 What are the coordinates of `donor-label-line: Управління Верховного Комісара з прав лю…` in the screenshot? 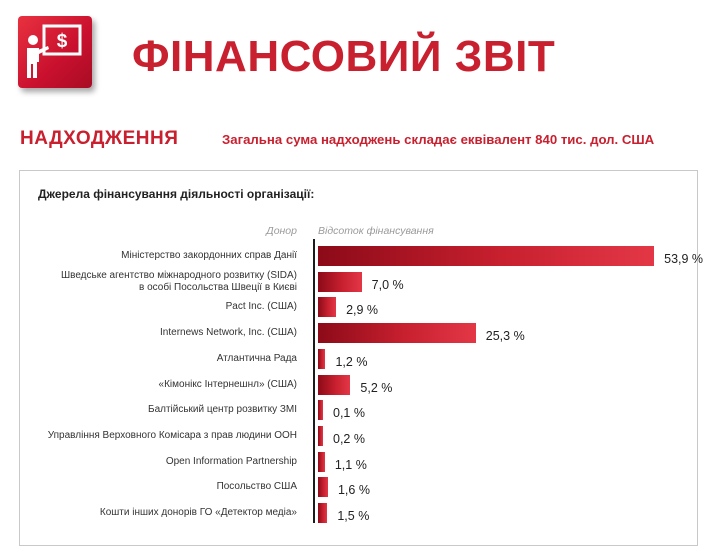 It's located at (172, 435).